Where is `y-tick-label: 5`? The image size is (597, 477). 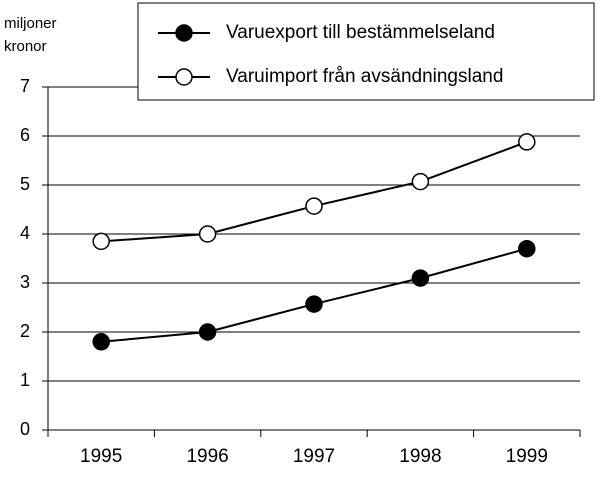
y-tick-label: 5 is located at coordinates (25, 184).